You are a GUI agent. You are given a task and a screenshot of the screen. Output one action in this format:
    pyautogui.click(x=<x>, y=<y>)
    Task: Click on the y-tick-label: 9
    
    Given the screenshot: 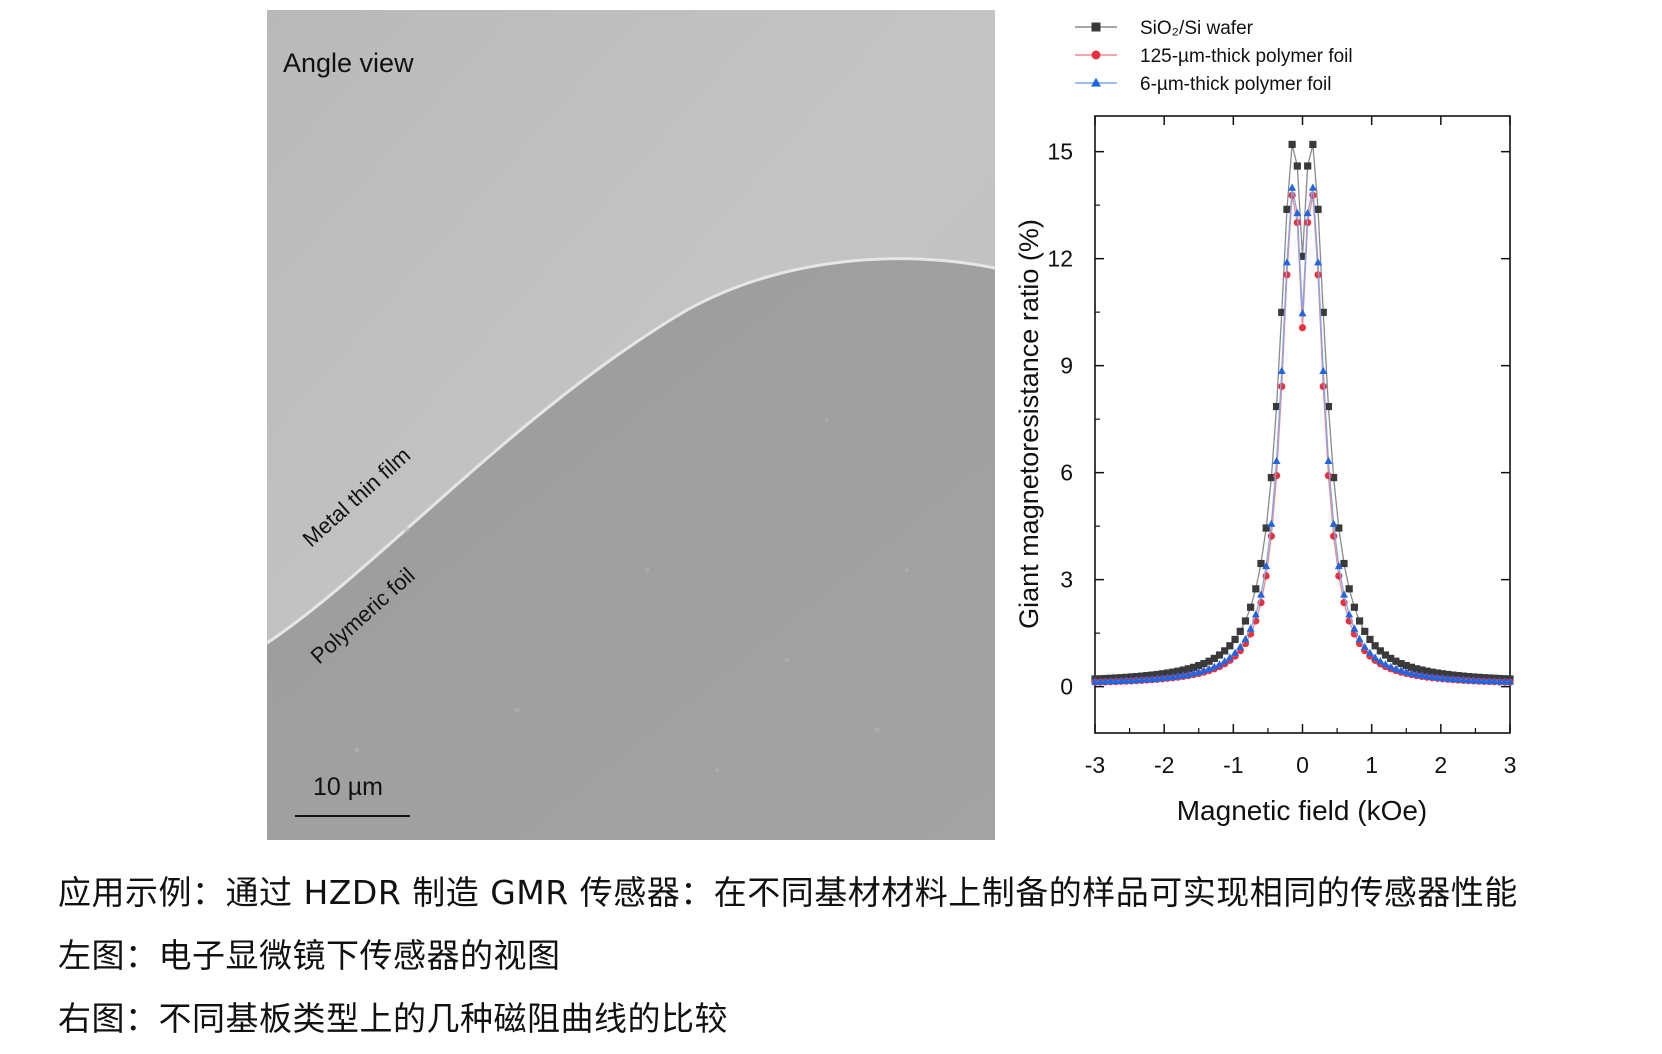 What is the action you would take?
    pyautogui.click(x=1066, y=366)
    